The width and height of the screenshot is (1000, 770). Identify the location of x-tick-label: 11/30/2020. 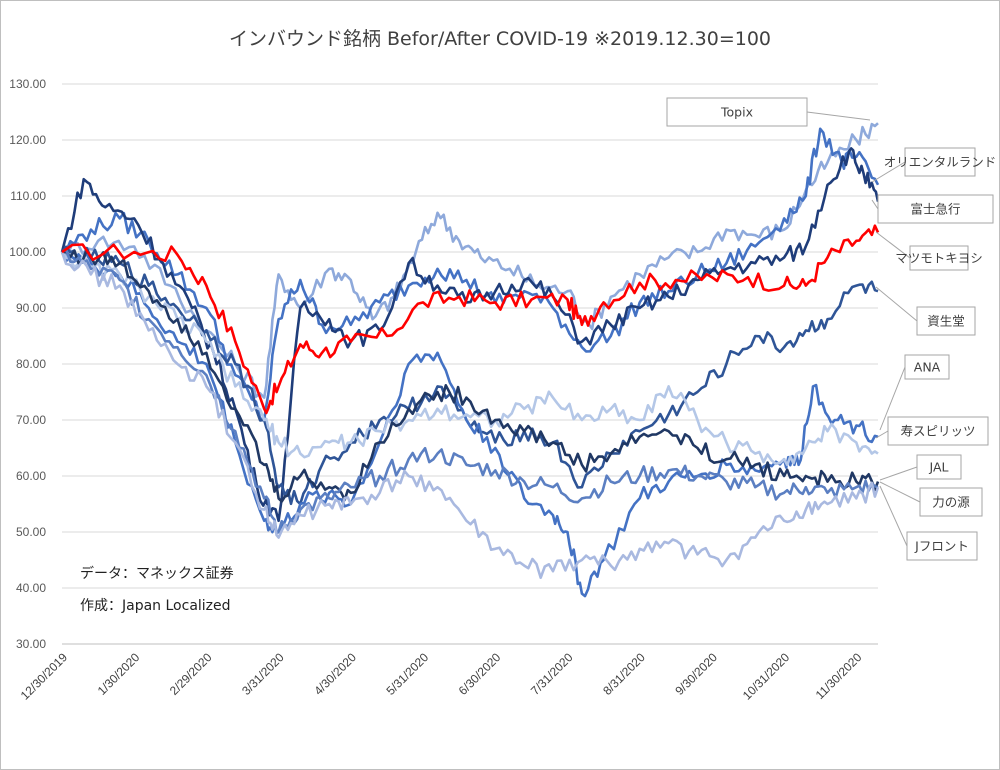
(839, 676).